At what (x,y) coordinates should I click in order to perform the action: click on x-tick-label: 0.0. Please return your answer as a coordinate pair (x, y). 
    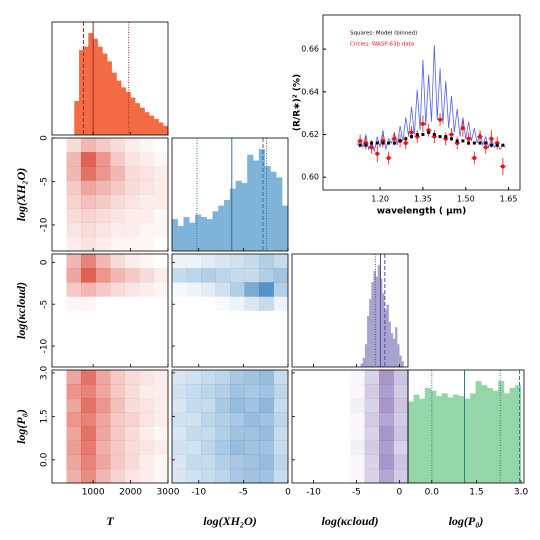
    Looking at the image, I should click on (432, 493).